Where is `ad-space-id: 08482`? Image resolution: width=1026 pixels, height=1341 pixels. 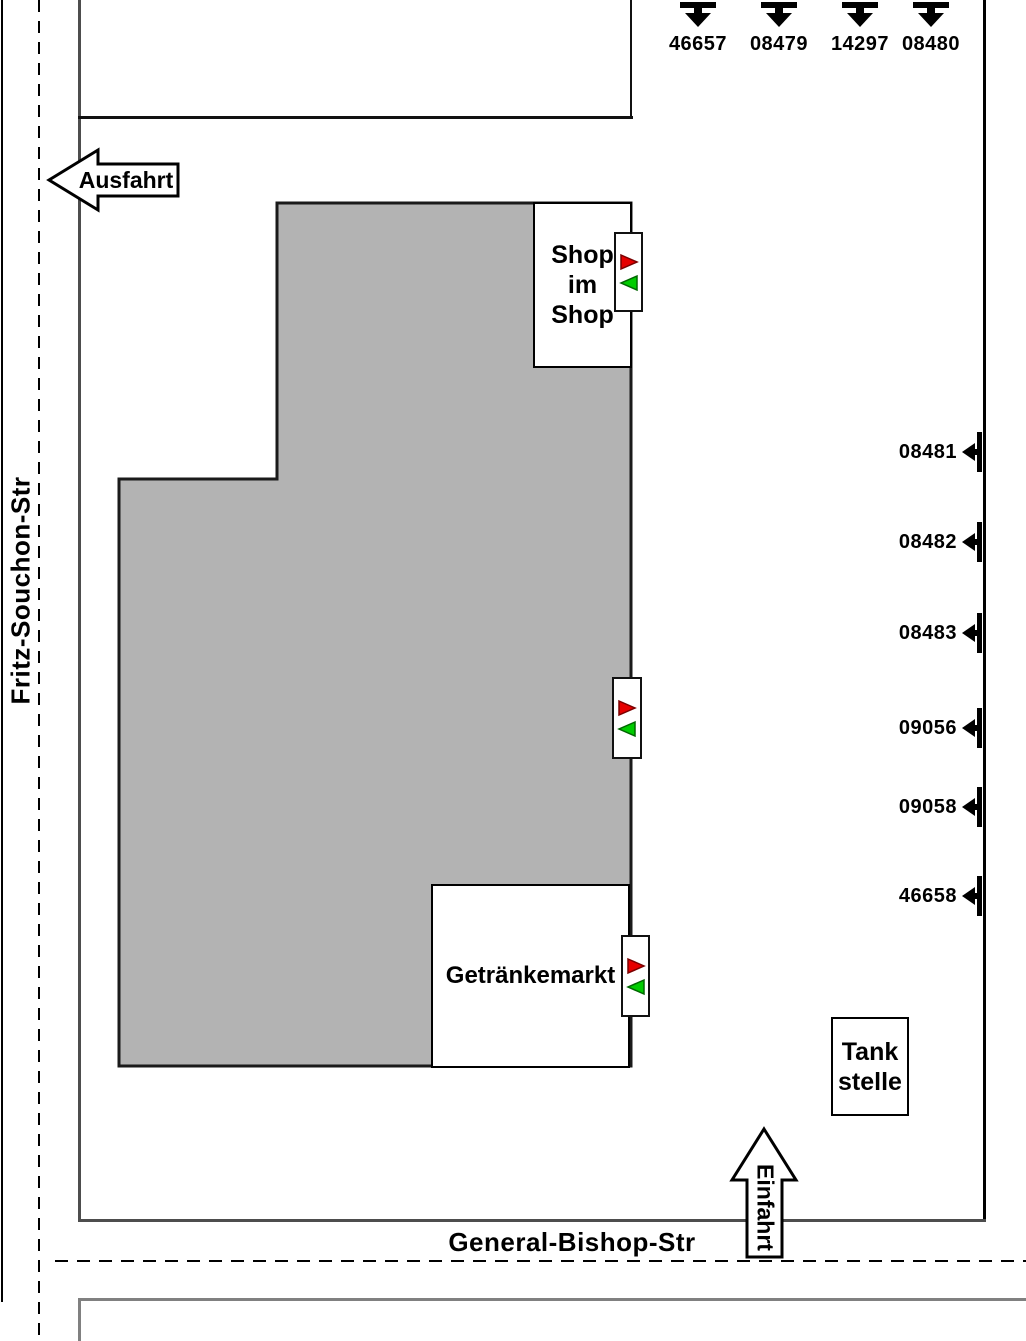 ad-space-id: 08482 is located at coordinates (927, 541).